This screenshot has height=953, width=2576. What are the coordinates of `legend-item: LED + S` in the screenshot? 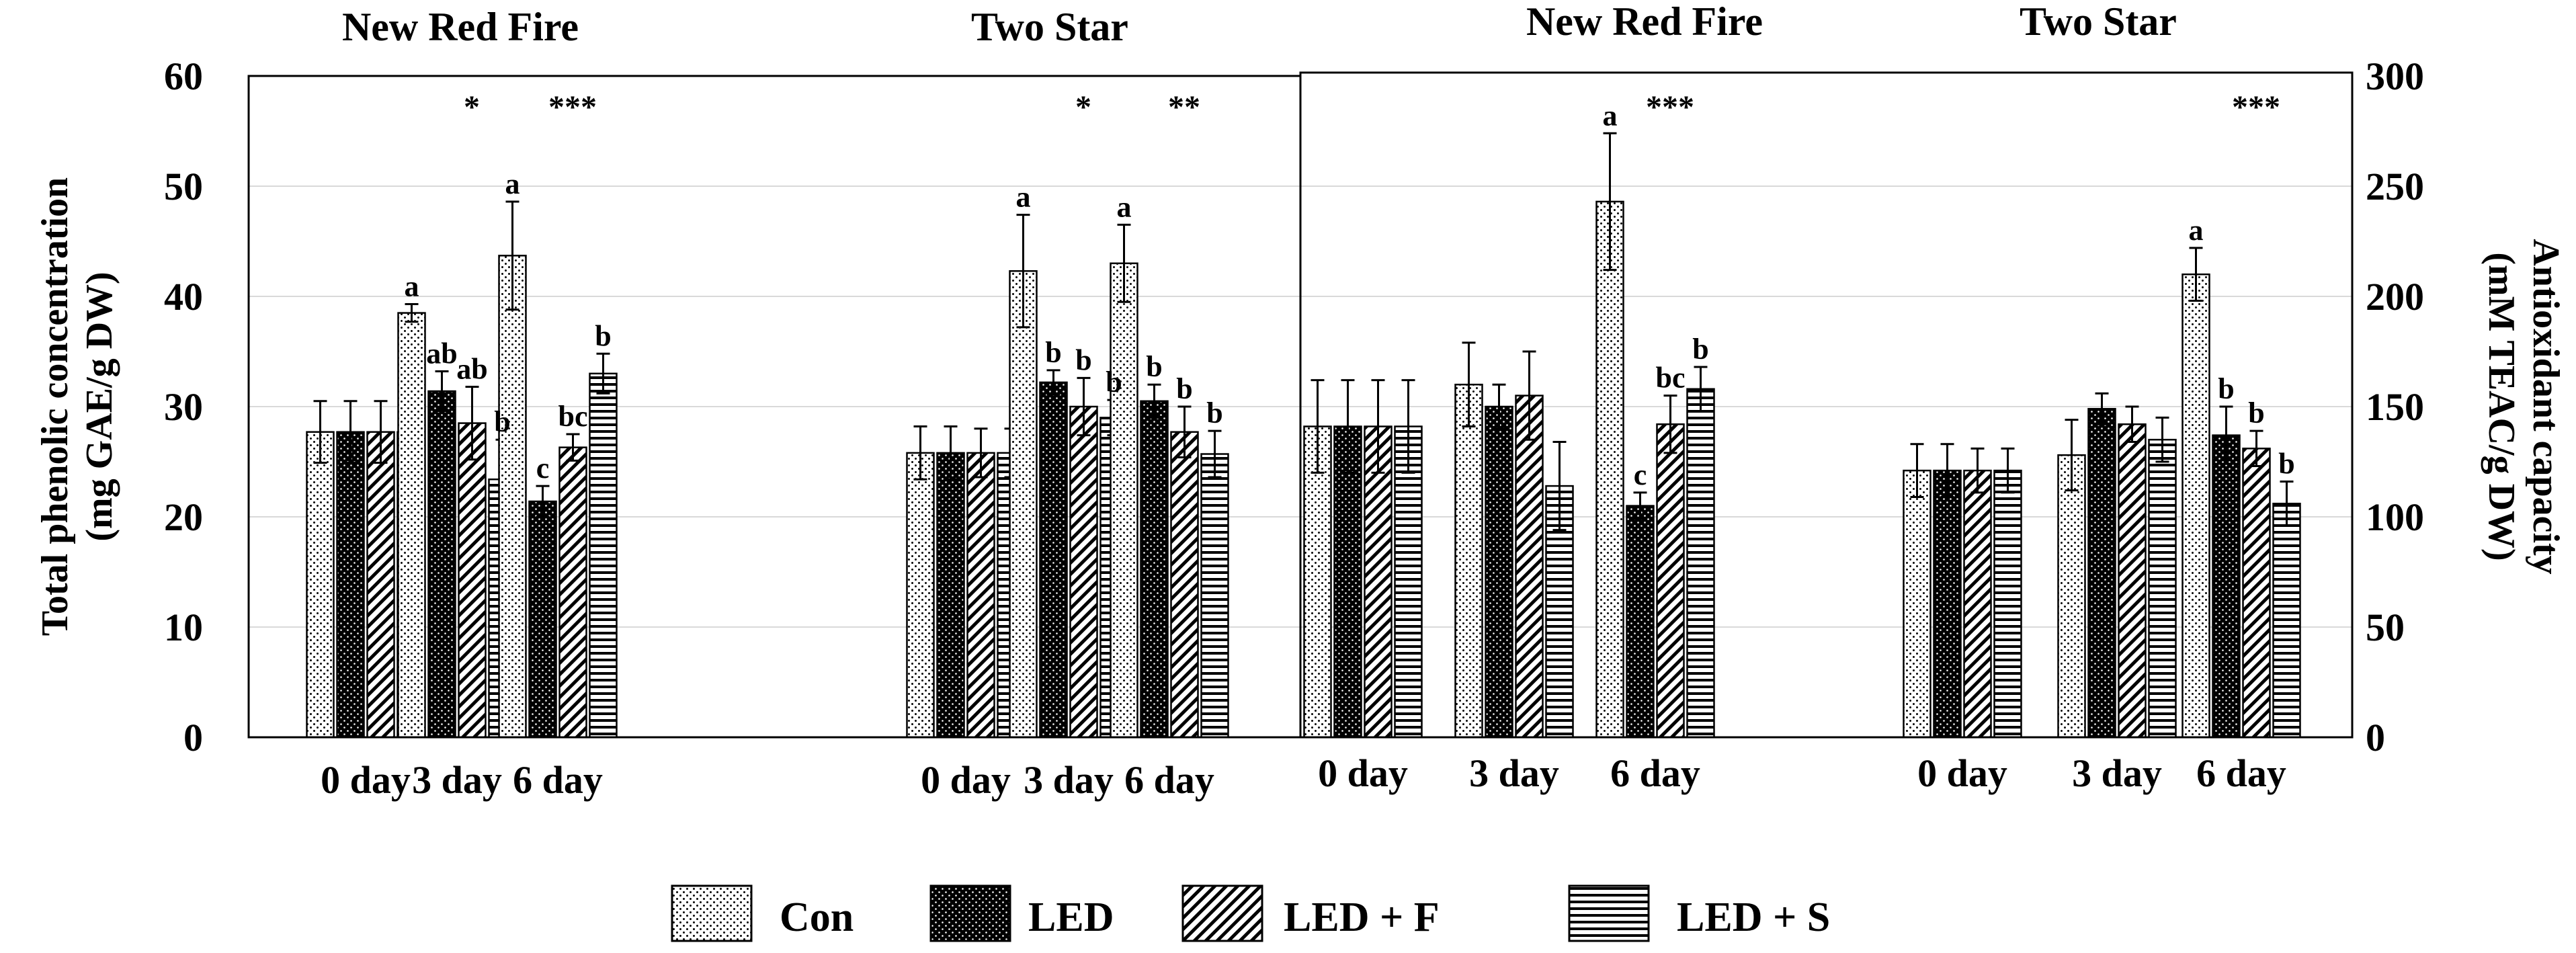 It's located at (1699, 913).